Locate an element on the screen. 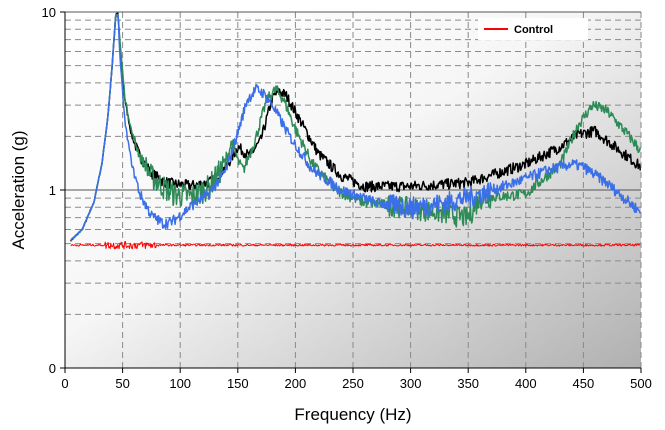 Image resolution: width=665 pixels, height=430 pixels. x-tick-label: 0 is located at coordinates (64, 383).